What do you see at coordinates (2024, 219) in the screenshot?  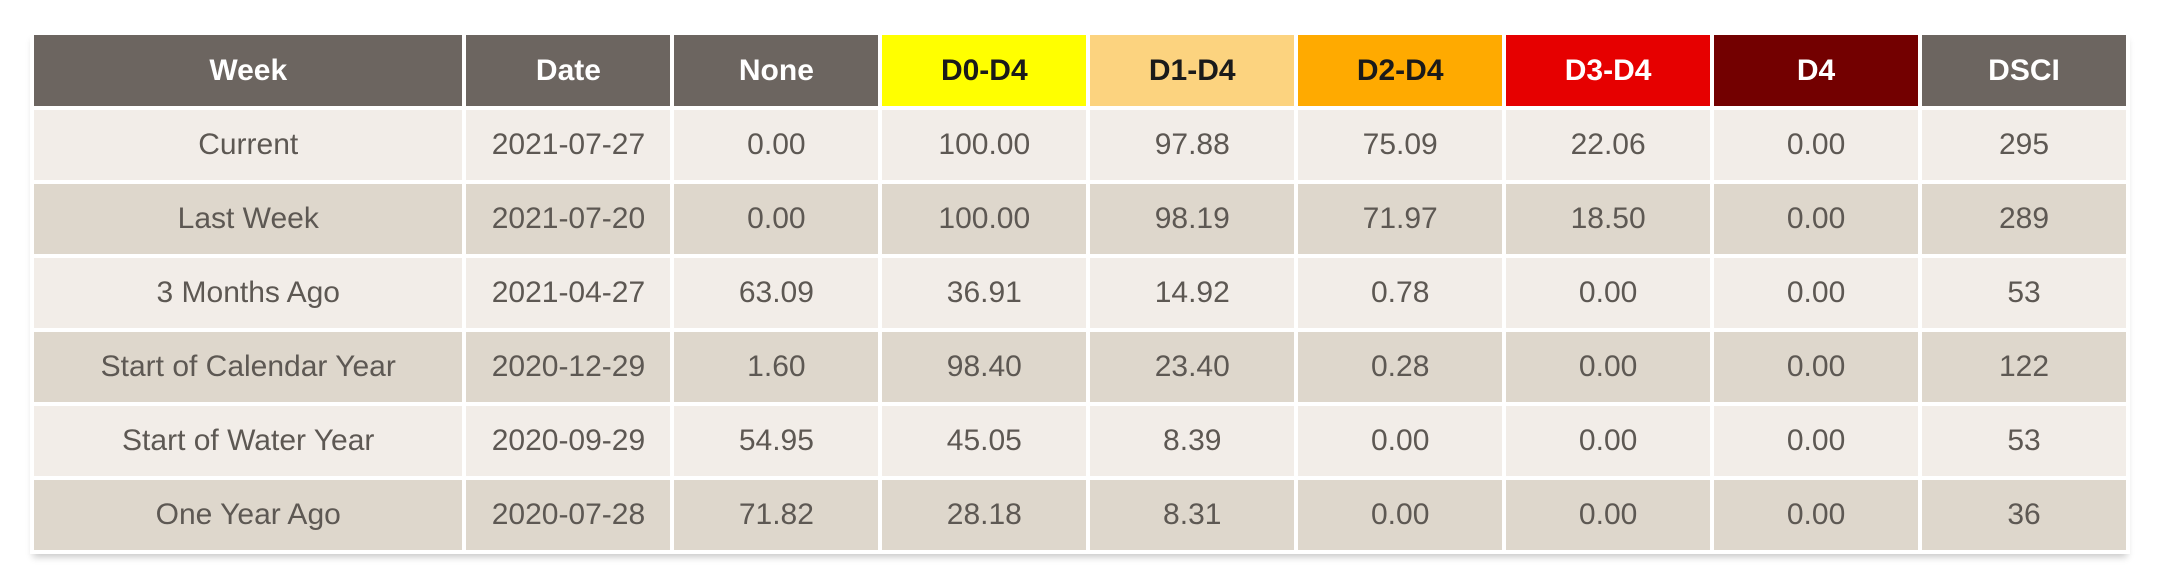 I see `cell-dsci: 289` at bounding box center [2024, 219].